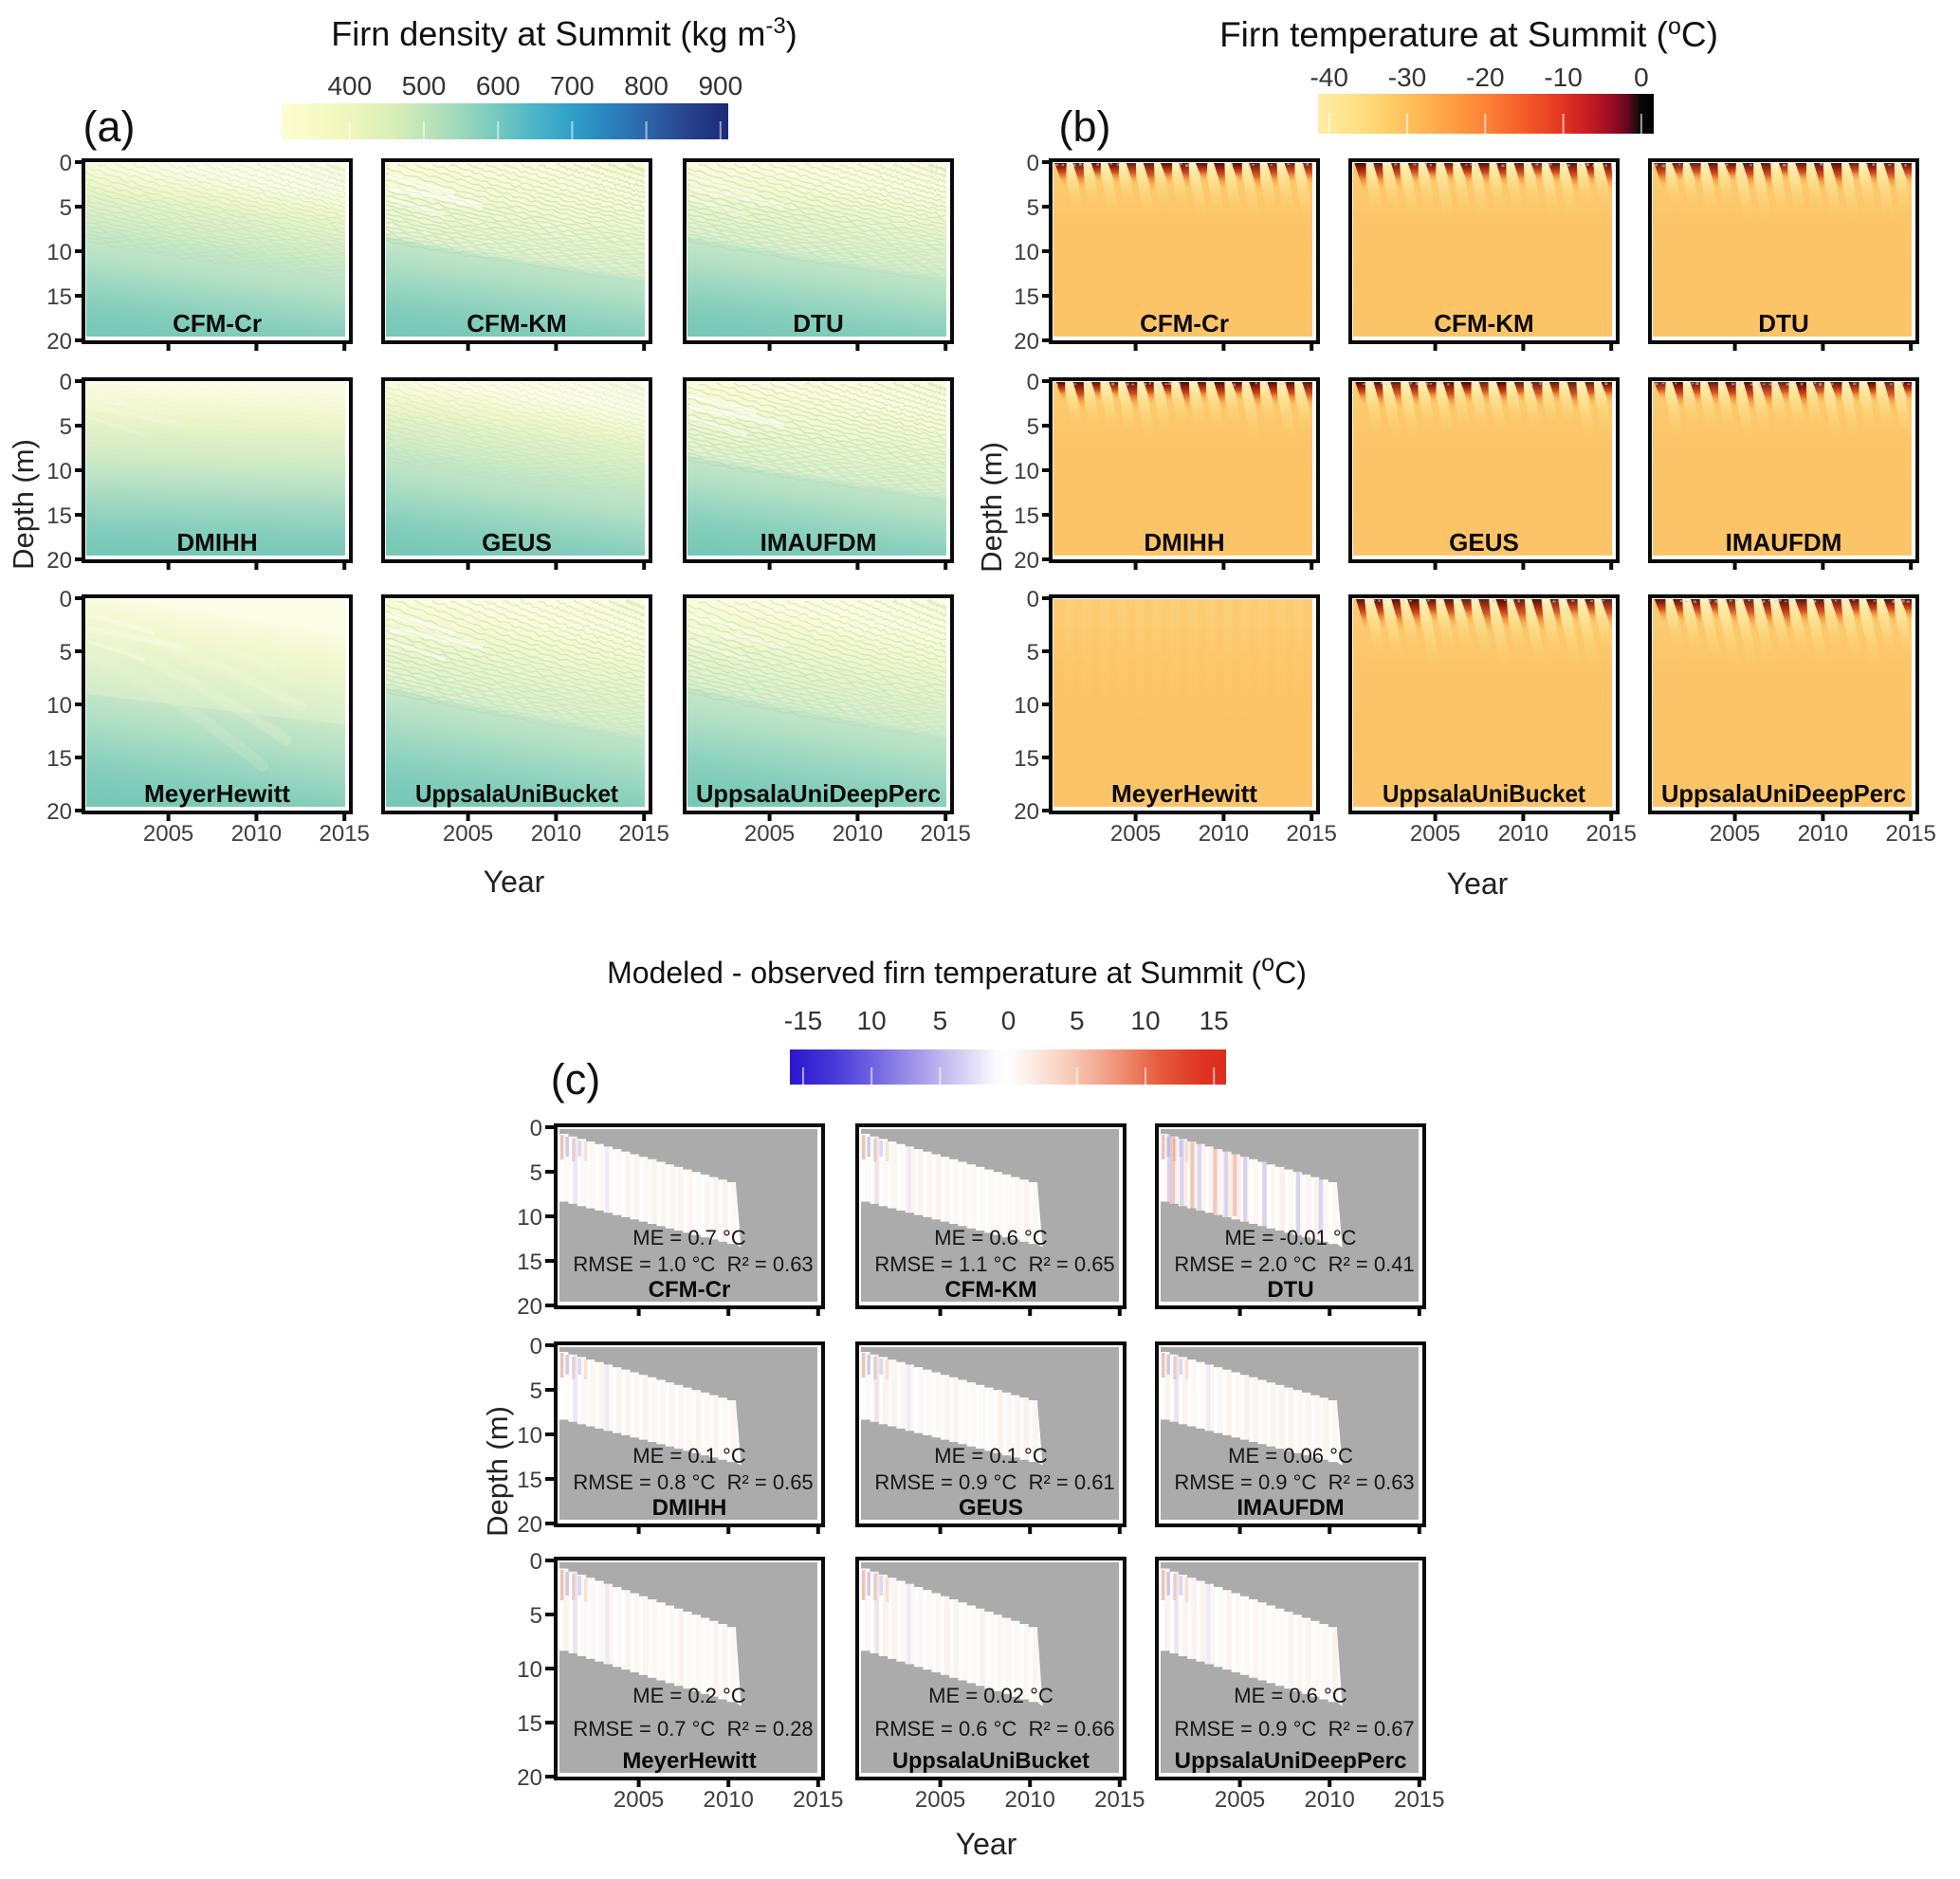 Image resolution: width=1960 pixels, height=1879 pixels. Describe the element at coordinates (1407, 77) in the screenshot. I see `svg-text: -30` at that location.